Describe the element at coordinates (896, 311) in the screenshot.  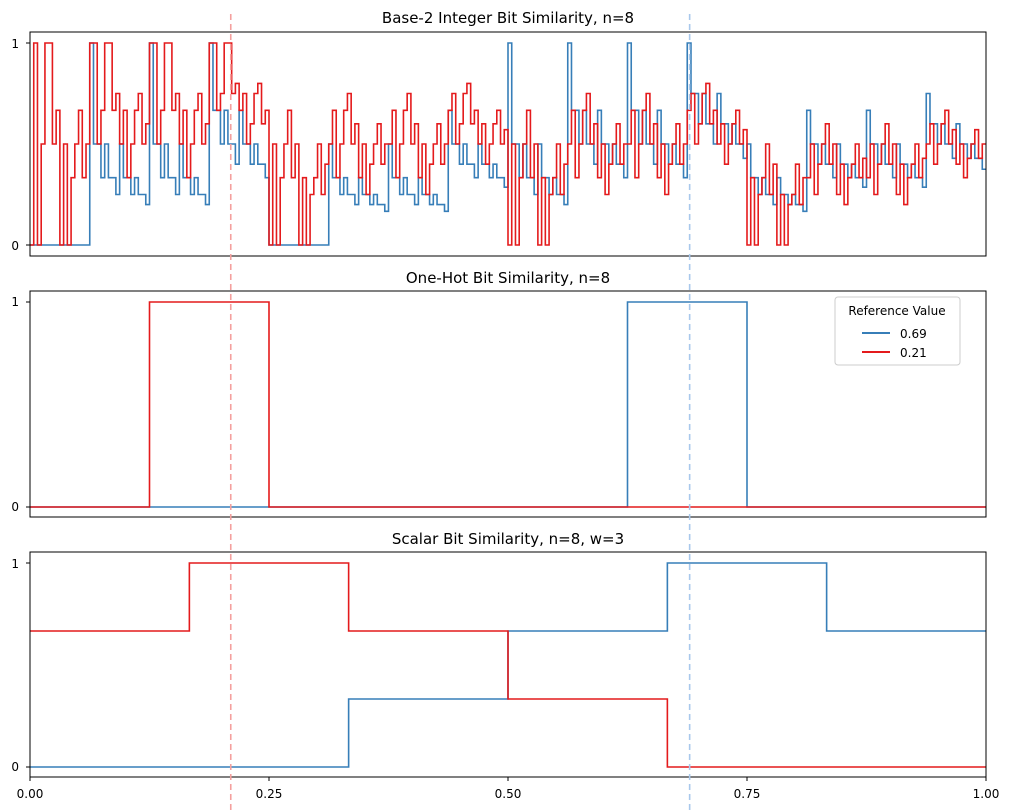
I see `legend-title: Reference Value` at that location.